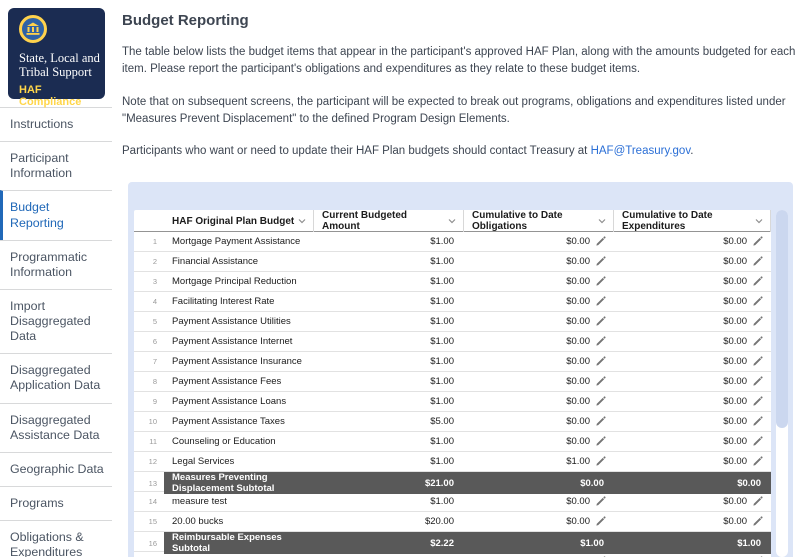  What do you see at coordinates (640, 151) in the screenshot?
I see `treasury-email-link: HAF@Treasury.gov` at bounding box center [640, 151].